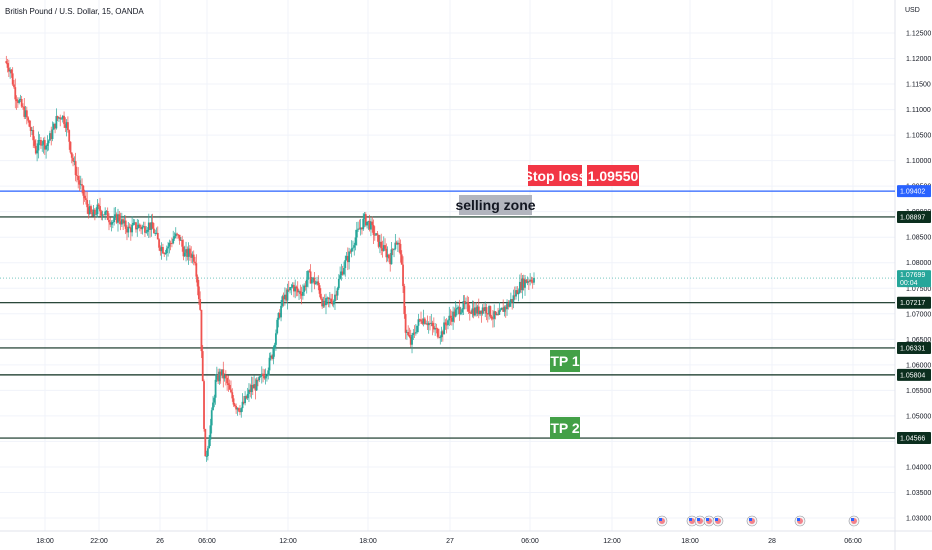 This screenshot has height=550, width=932. Describe the element at coordinates (613, 175) in the screenshot. I see `stop-loss-price-annotation: 1.09550` at that location.